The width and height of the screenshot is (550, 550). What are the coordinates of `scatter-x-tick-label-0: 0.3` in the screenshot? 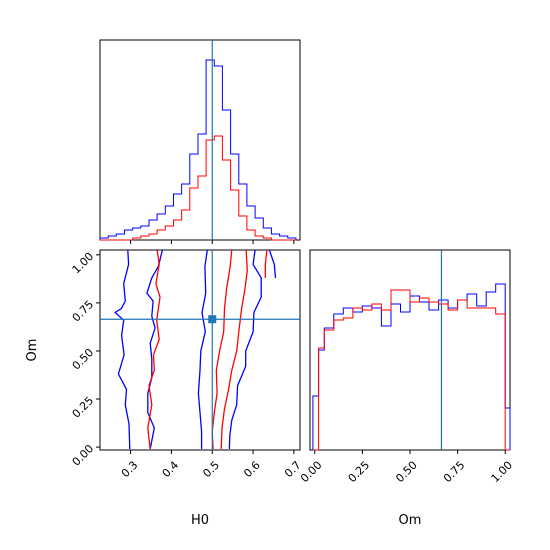 It's located at (130, 470).